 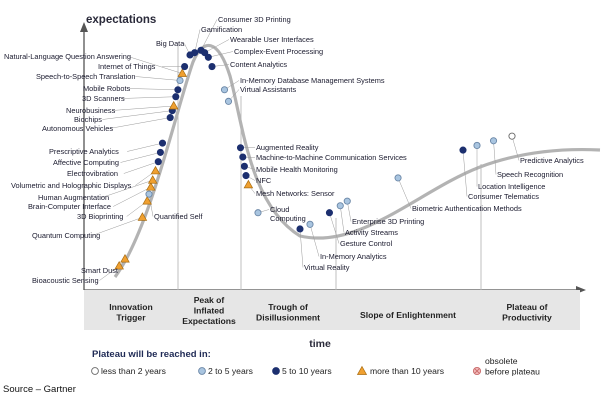 What do you see at coordinates (170, 118) in the screenshot?
I see `marker-autonomous-vehicles` at bounding box center [170, 118].